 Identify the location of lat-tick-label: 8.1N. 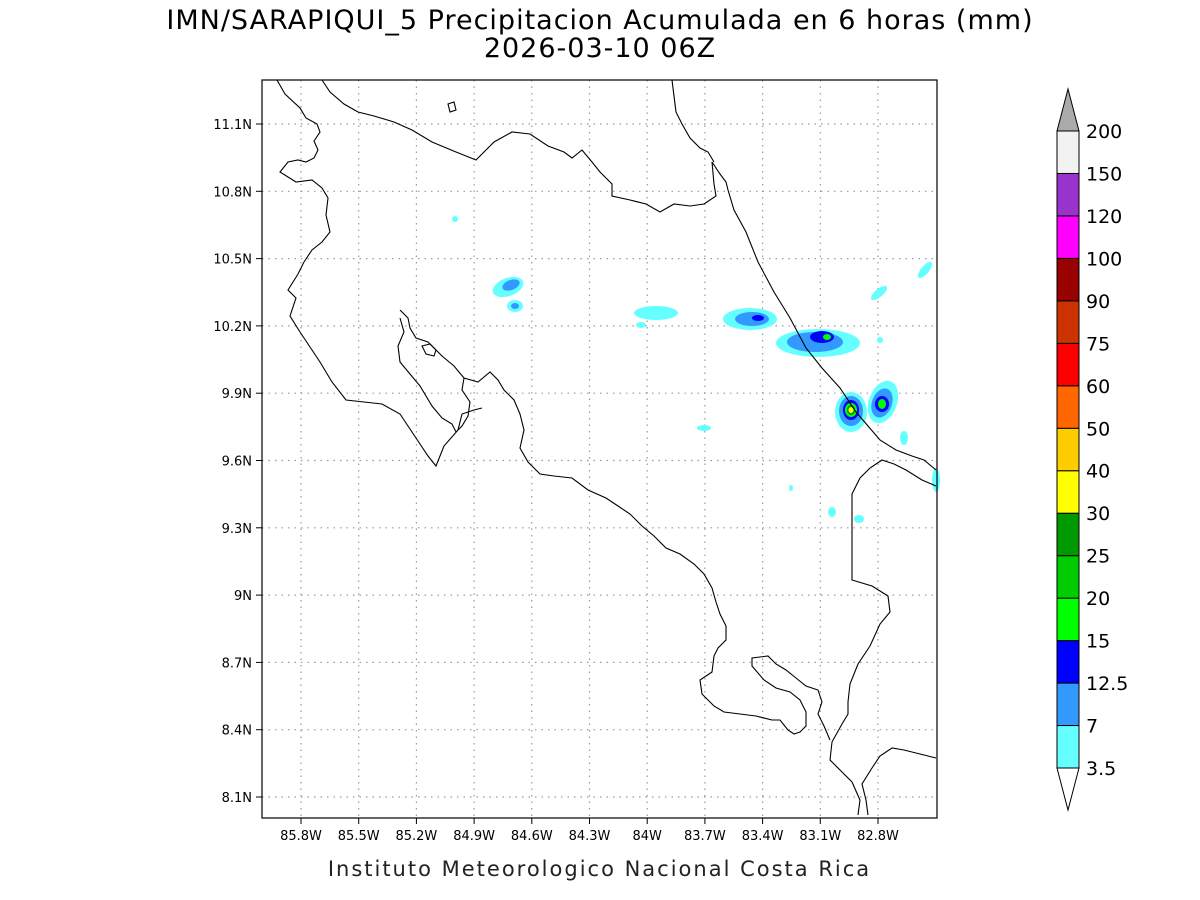
(237, 798).